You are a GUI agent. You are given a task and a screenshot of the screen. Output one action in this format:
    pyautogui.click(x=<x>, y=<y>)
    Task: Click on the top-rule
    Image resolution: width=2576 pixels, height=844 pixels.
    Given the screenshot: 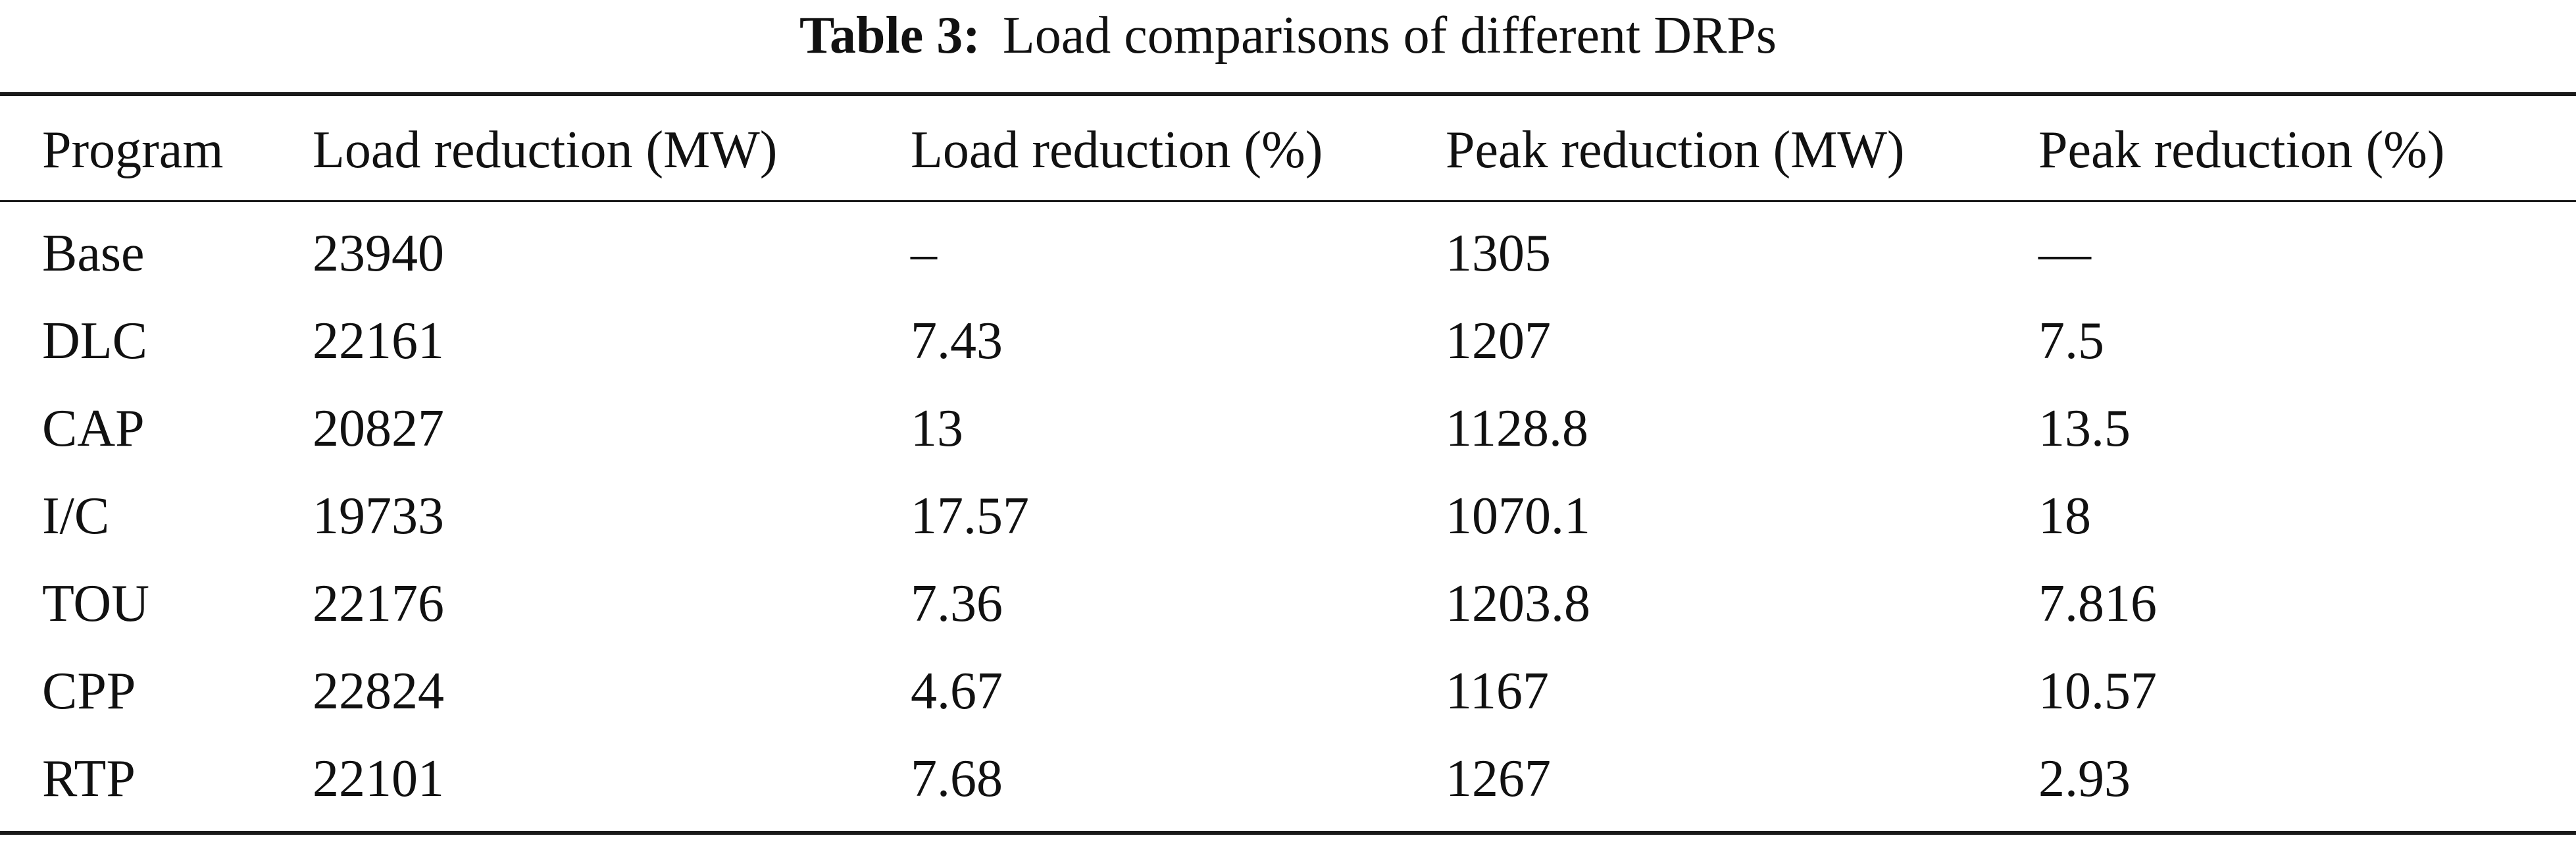 What is the action you would take?
    pyautogui.click(x=1288, y=94)
    